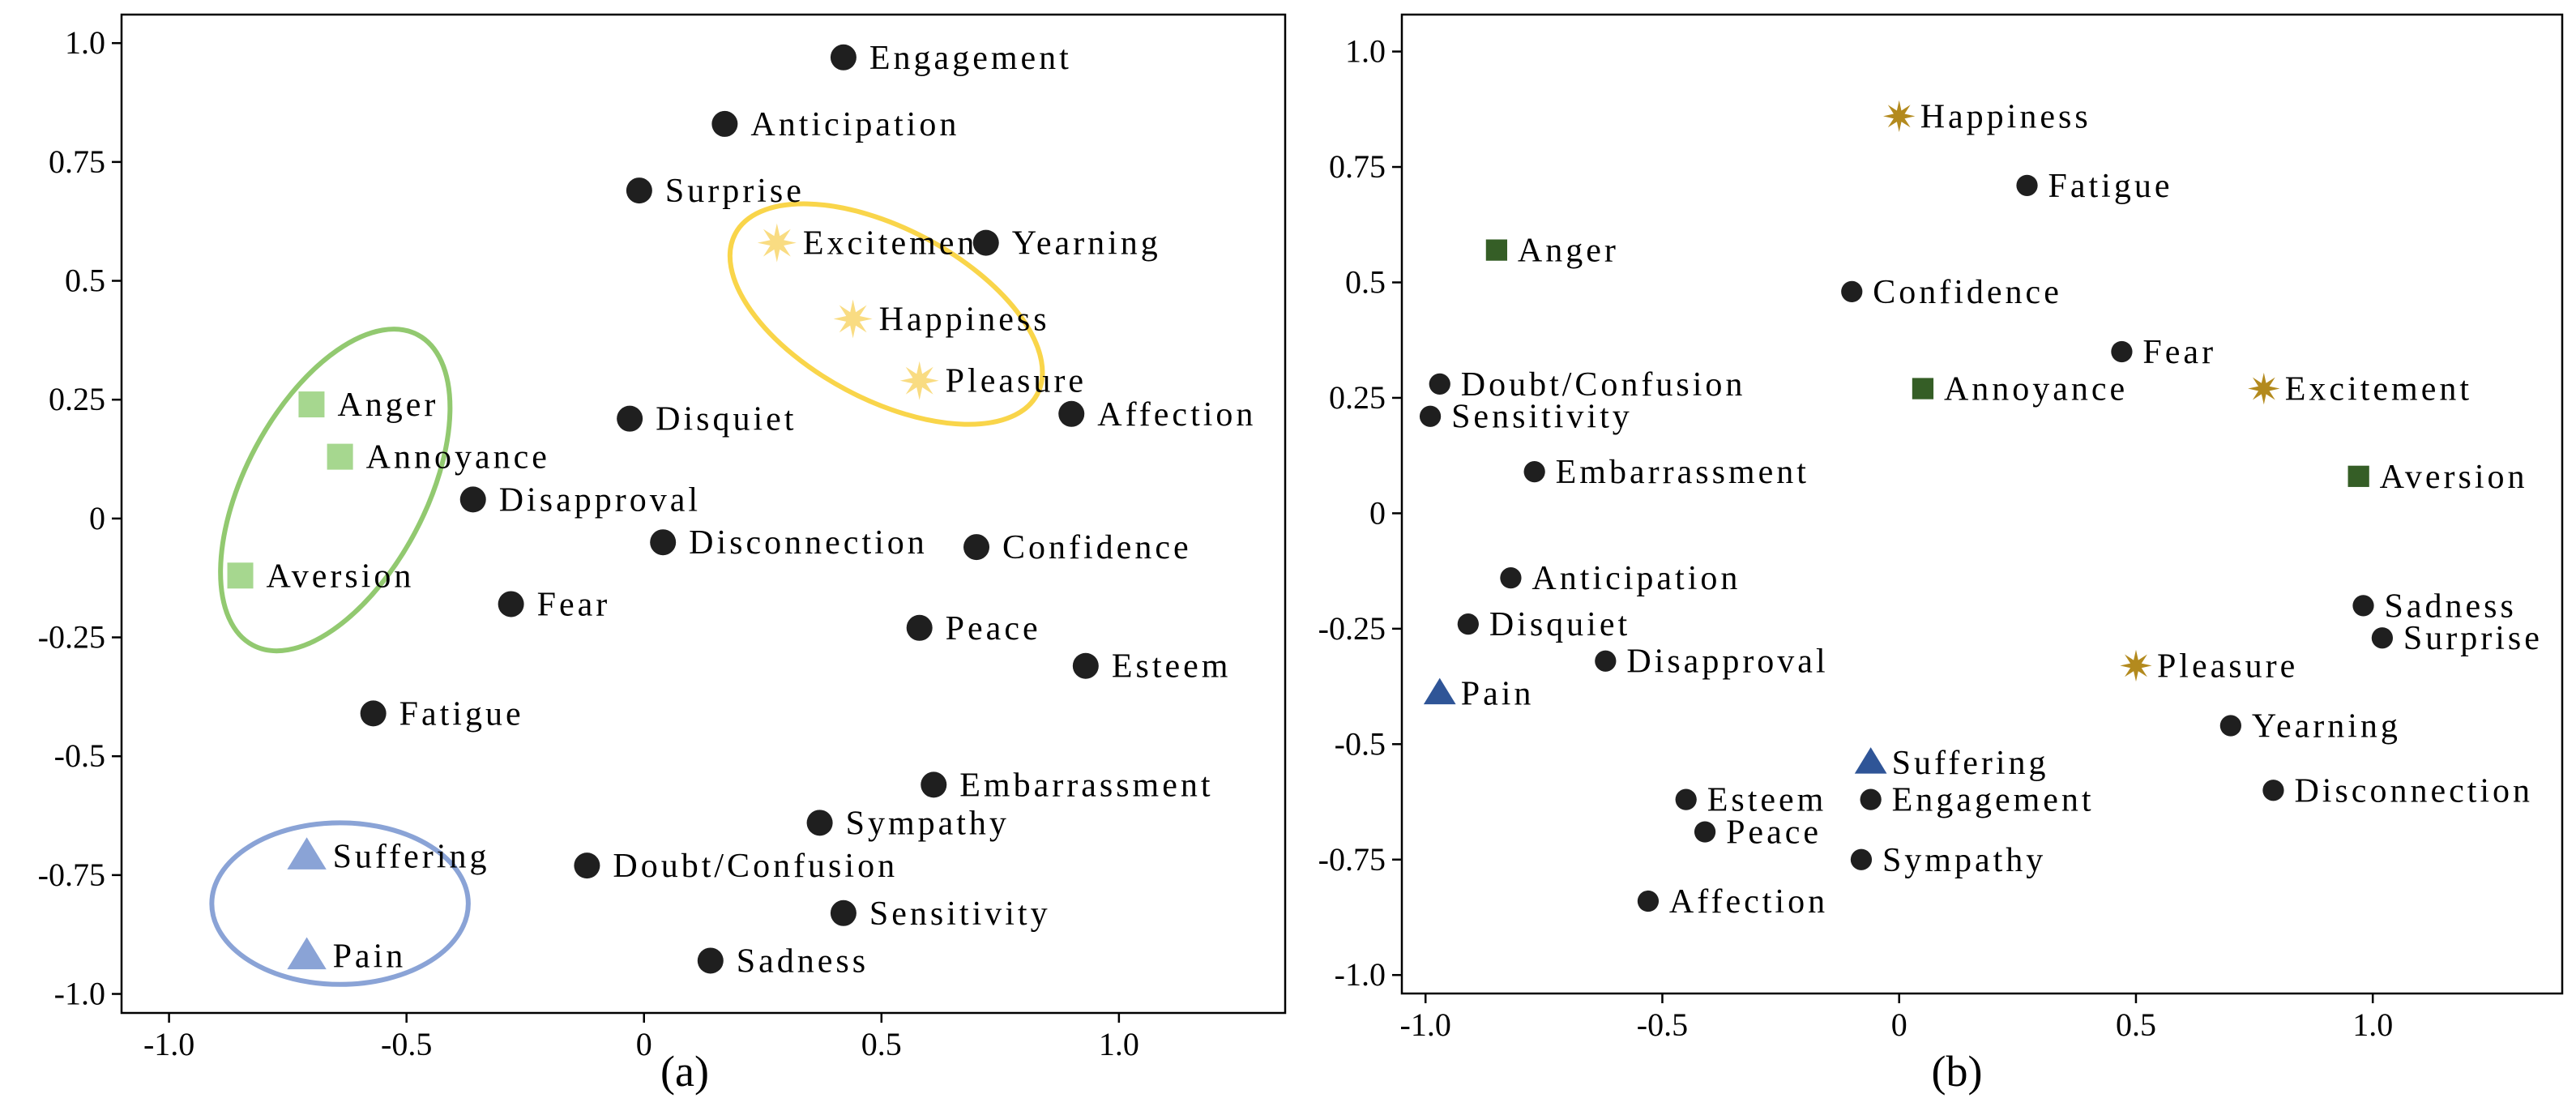  I want to click on point-fear-label: Fear, so click(574, 605).